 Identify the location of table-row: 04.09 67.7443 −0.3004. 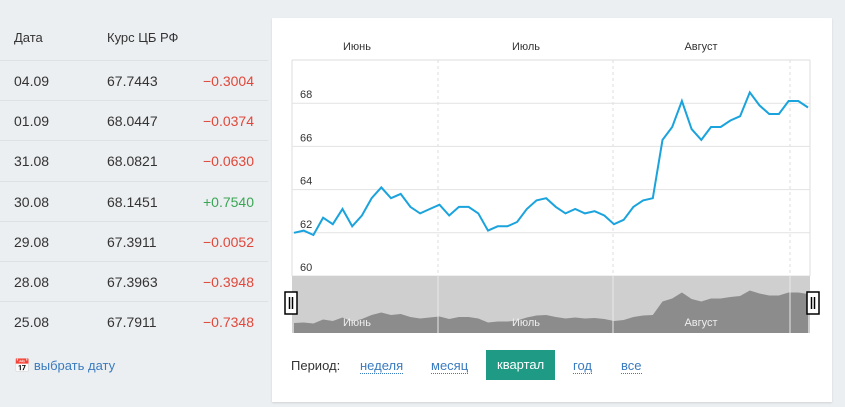
(134, 80).